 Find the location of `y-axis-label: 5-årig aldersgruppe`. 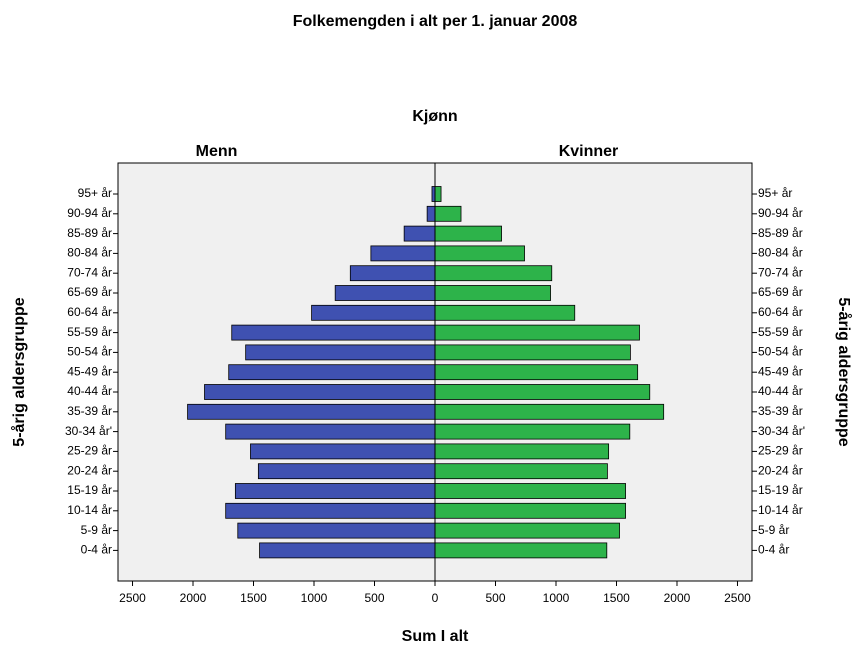

y-axis-label: 5-årig aldersgruppe is located at coordinates (19, 371).